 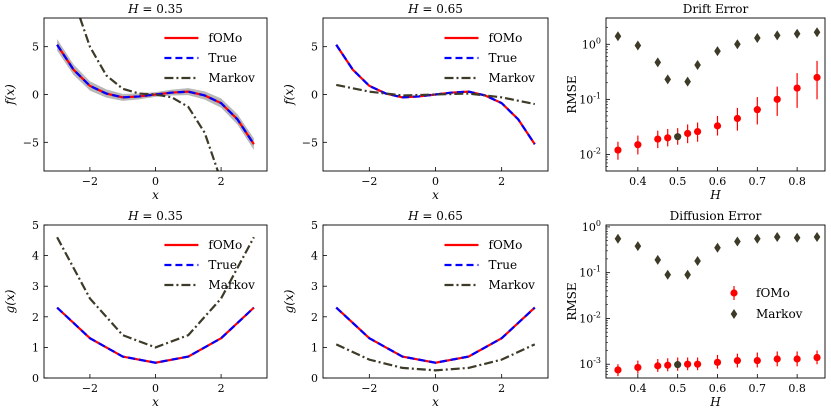 I want to click on chart-title: Diffusion Error, so click(x=716, y=216).